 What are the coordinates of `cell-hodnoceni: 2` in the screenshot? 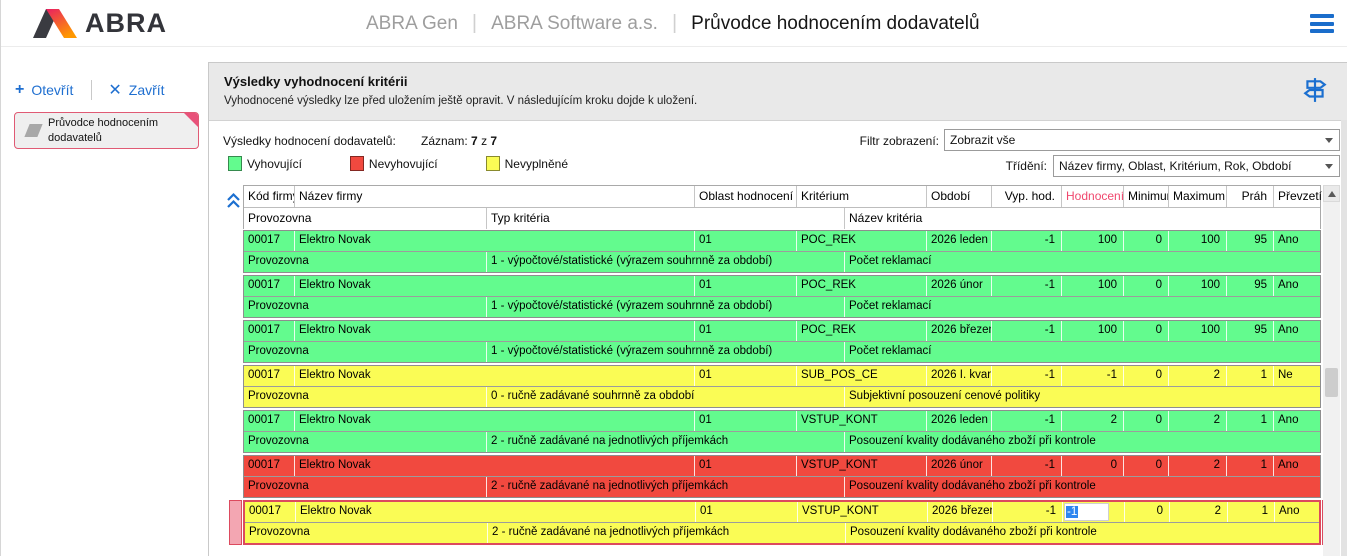 It's located at (1093, 421).